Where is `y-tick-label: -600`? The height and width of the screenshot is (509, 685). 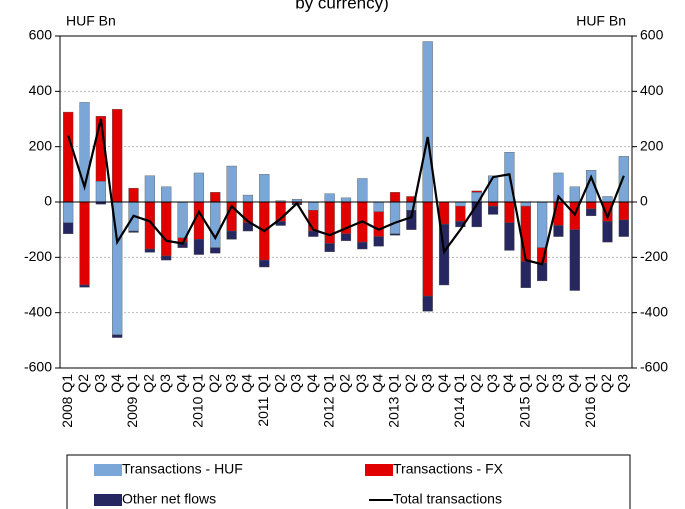
y-tick-label: -600 is located at coordinates (38, 367).